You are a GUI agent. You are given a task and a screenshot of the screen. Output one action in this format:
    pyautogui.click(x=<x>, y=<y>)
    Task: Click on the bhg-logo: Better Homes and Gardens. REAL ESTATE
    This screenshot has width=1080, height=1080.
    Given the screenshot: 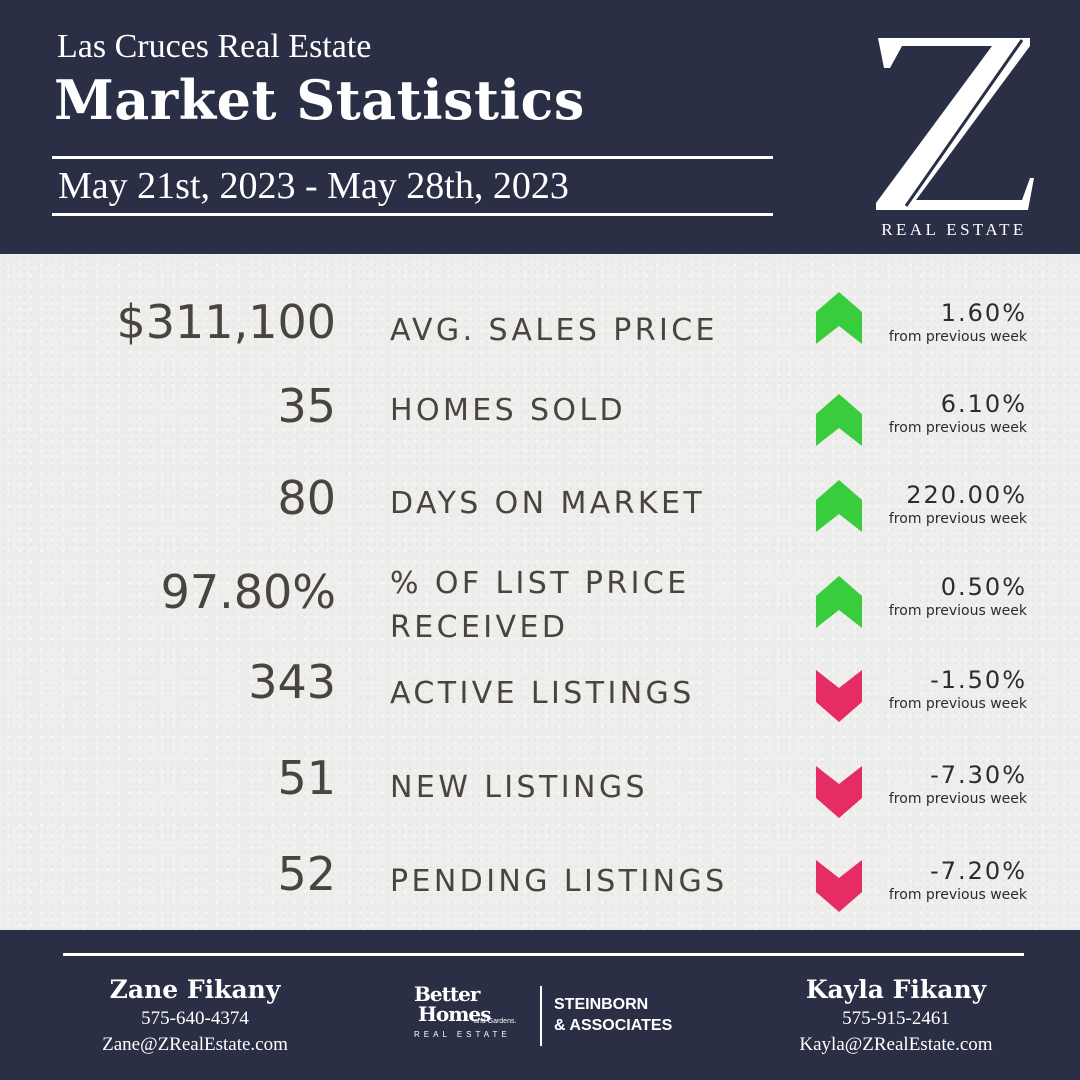 What is the action you would take?
    pyautogui.click(x=473, y=1011)
    